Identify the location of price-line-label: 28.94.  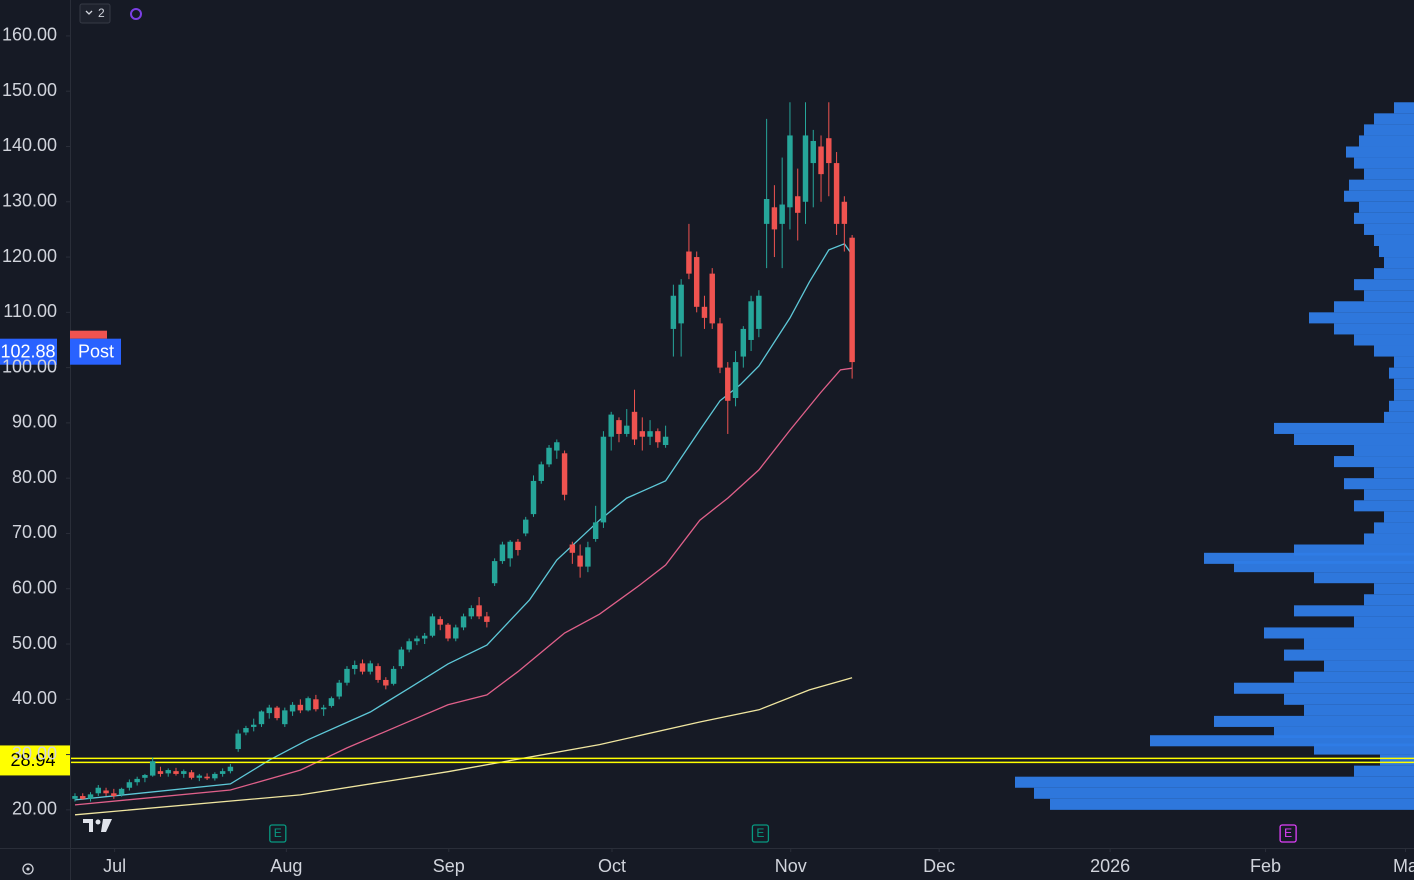
(32, 760).